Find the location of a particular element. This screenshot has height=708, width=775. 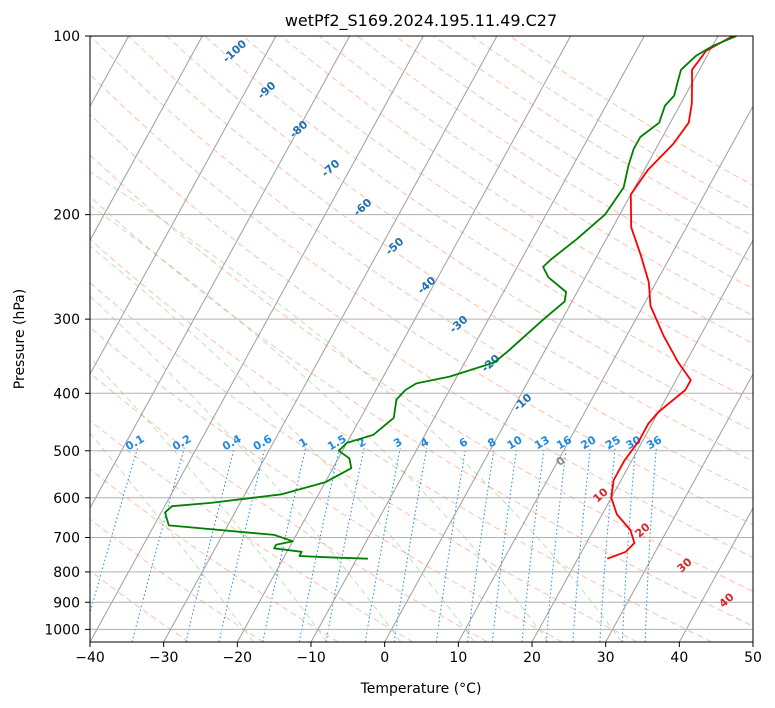

y-tick-label: 600 is located at coordinates (66, 499).